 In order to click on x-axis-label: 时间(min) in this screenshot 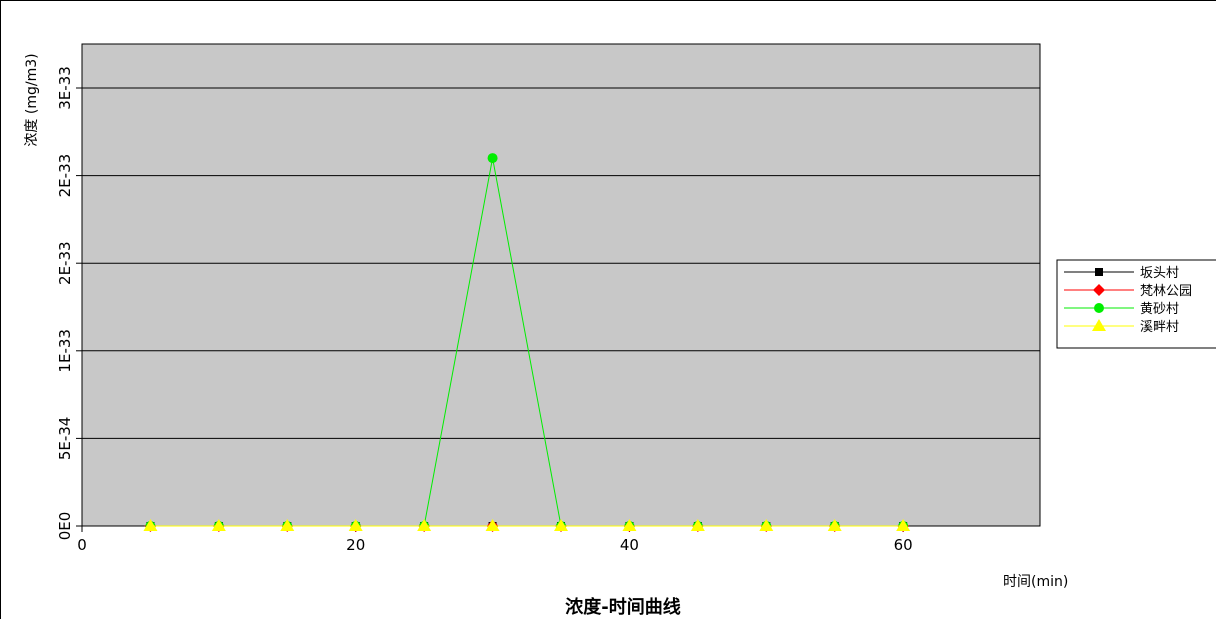, I will do `click(1035, 582)`.